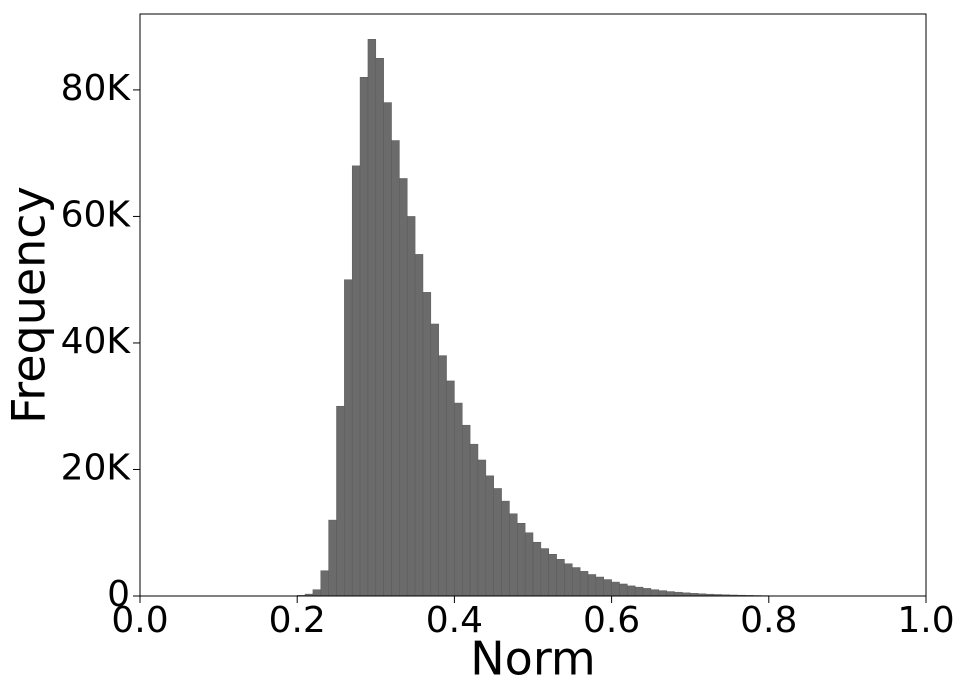 This screenshot has width=968, height=700. Describe the element at coordinates (139, 620) in the screenshot. I see `x-tick-label: 0.0` at that location.